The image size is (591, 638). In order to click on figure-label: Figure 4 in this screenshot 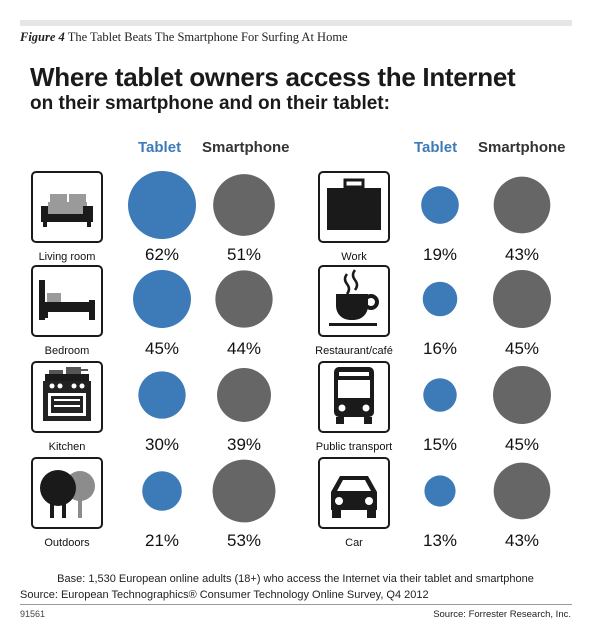, I will do `click(42, 37)`.